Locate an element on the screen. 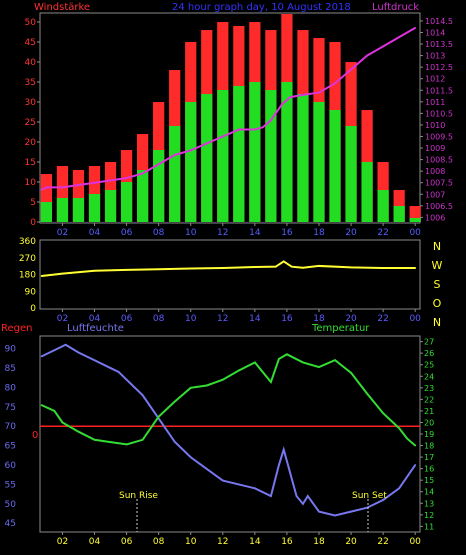  temperature-axis: 27 26 25 24 23 22 21 20 19 18 17 16 15 14 13 12 11 is located at coordinates (427, 434).